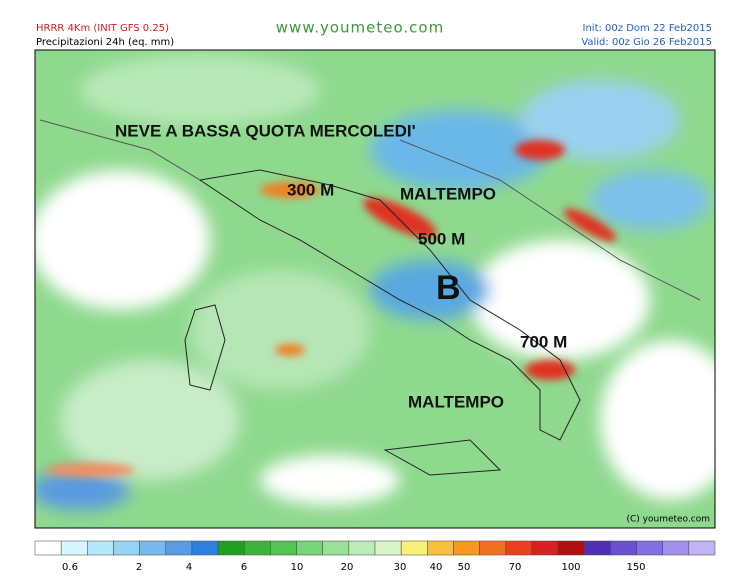 Image resolution: width=750 pixels, height=584 pixels. I want to click on field-label: Precipitazioni 24h (eq. mm), so click(105, 42).